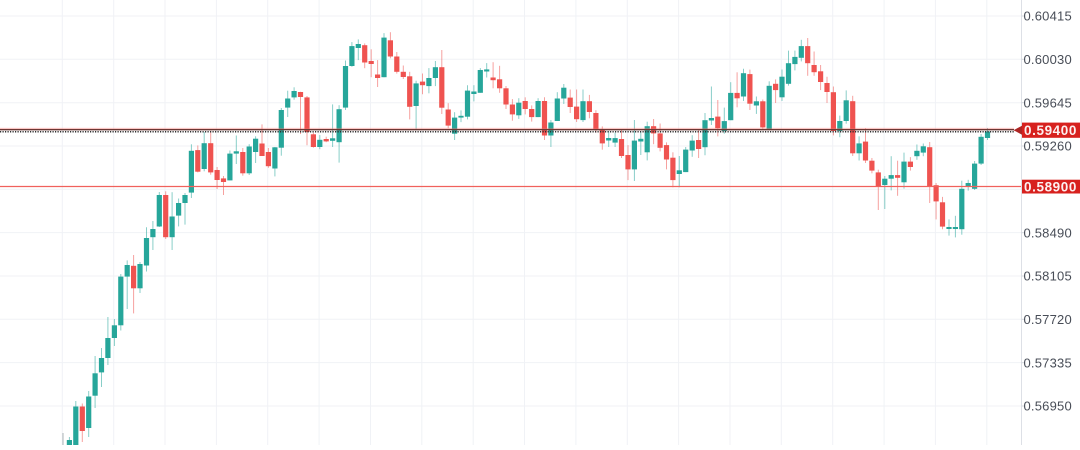  I want to click on svg-text: 0.58900, so click(1050, 186).